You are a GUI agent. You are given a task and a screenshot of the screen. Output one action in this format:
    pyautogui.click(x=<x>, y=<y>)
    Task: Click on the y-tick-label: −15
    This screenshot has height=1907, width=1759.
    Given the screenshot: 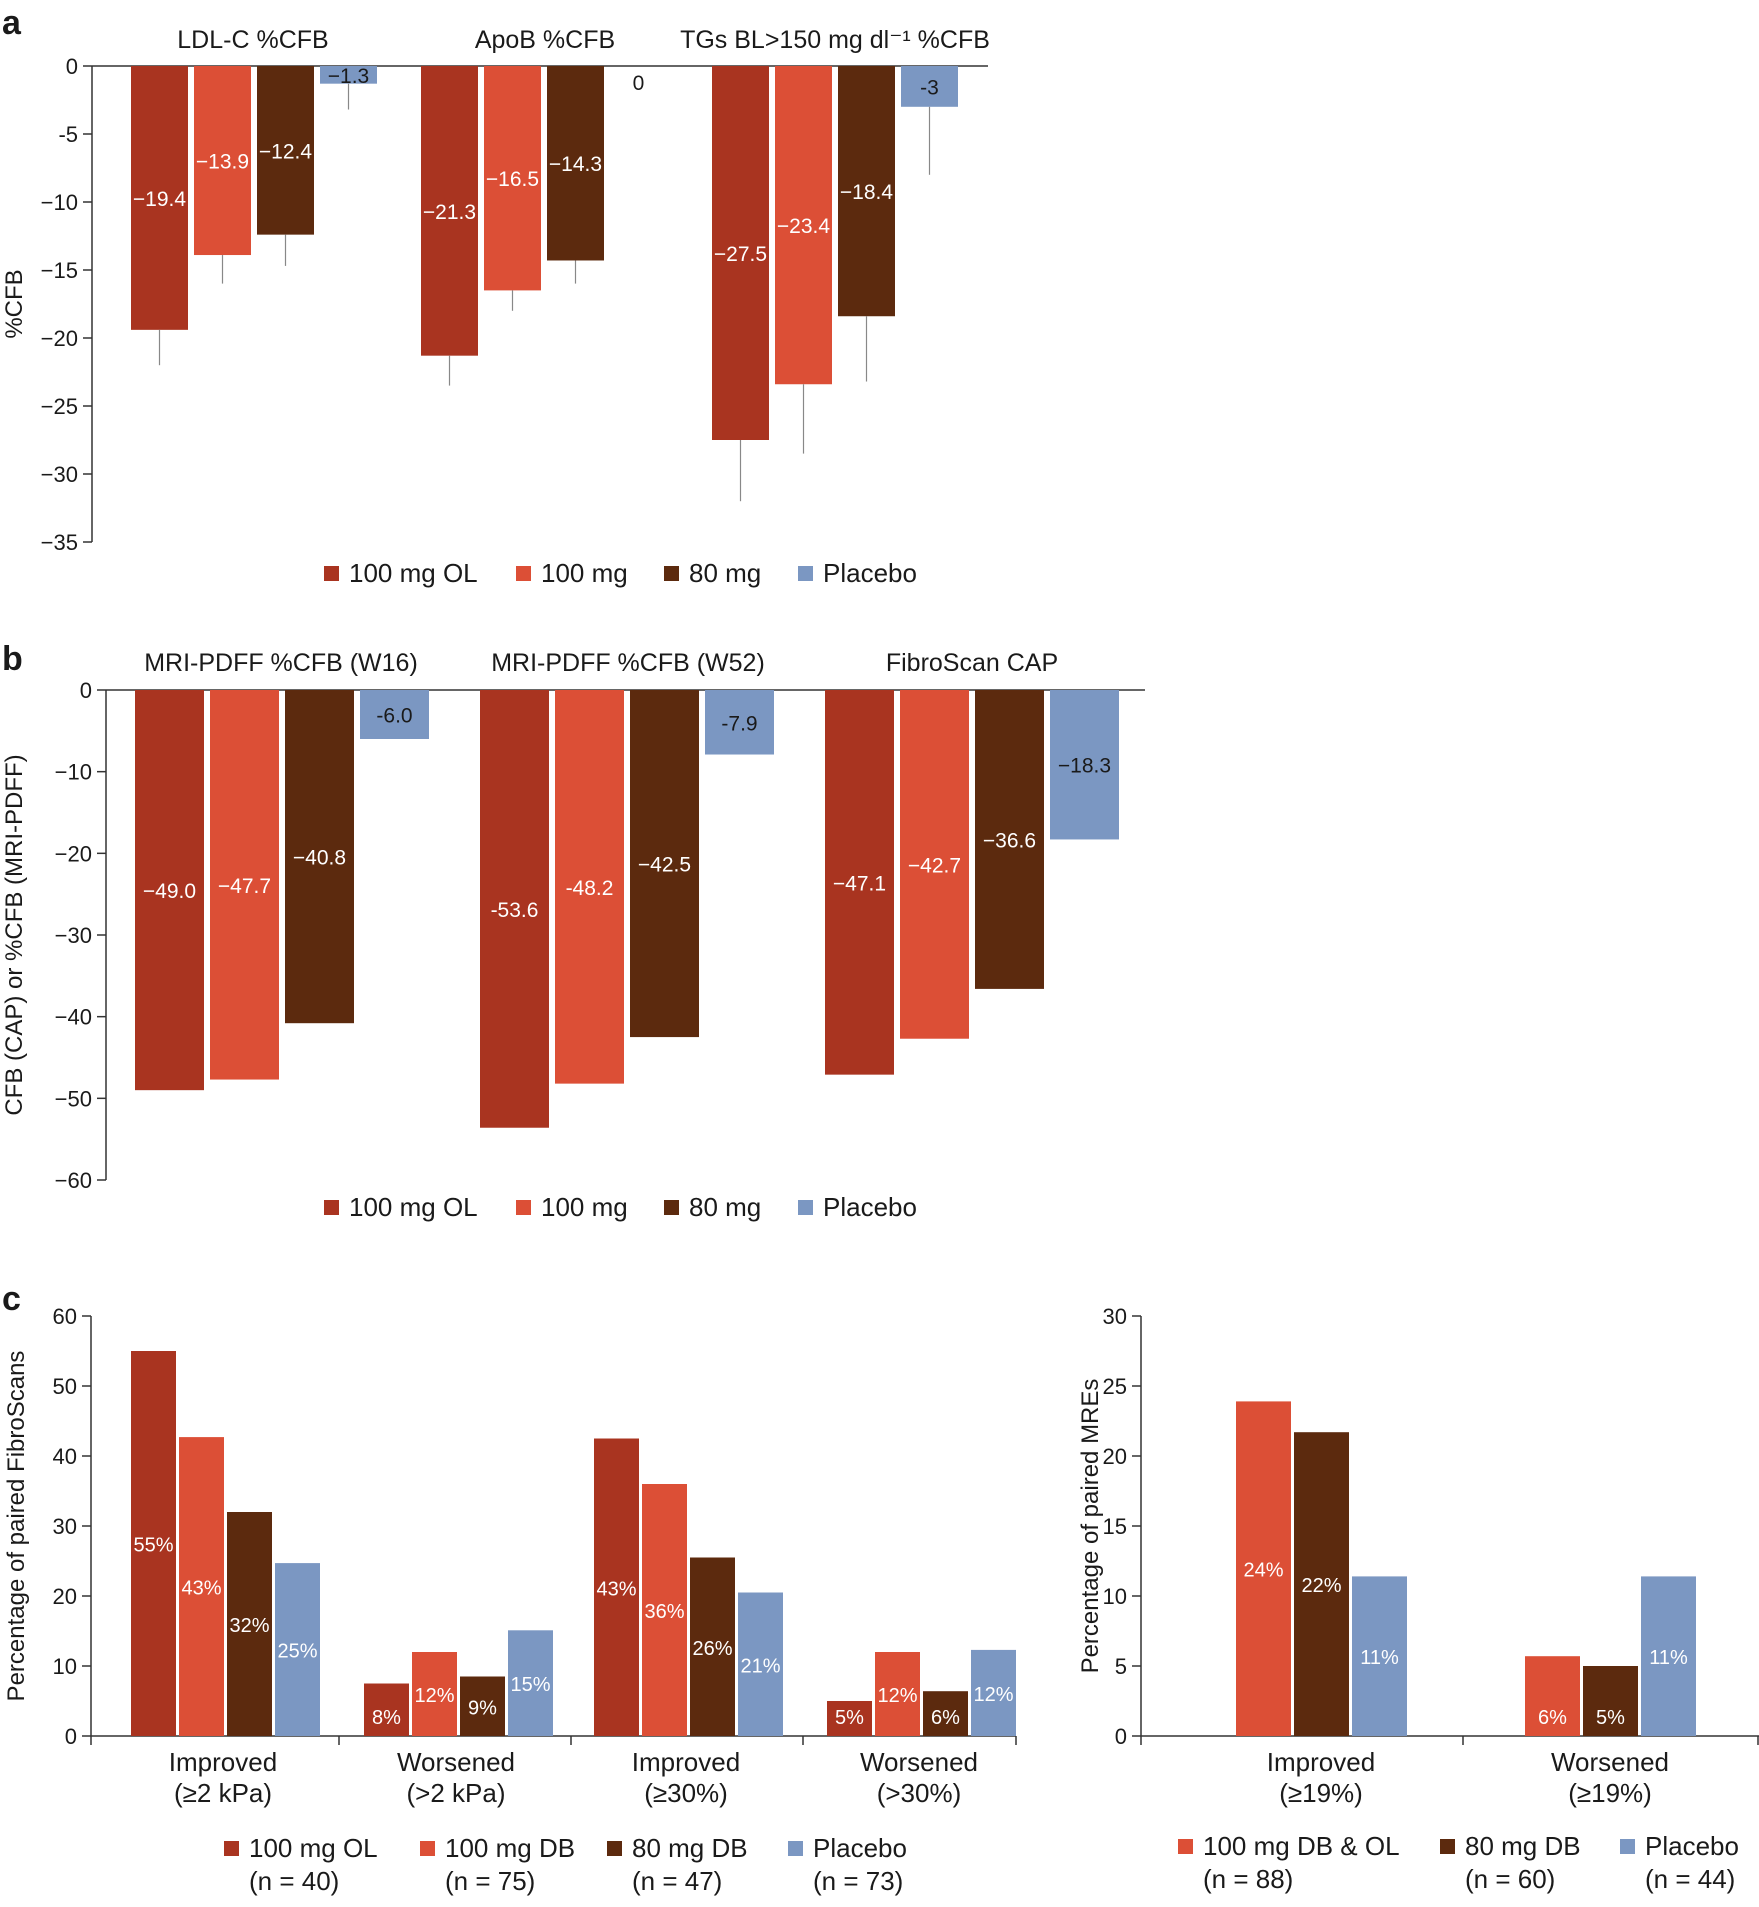 What is the action you would take?
    pyautogui.click(x=59, y=270)
    